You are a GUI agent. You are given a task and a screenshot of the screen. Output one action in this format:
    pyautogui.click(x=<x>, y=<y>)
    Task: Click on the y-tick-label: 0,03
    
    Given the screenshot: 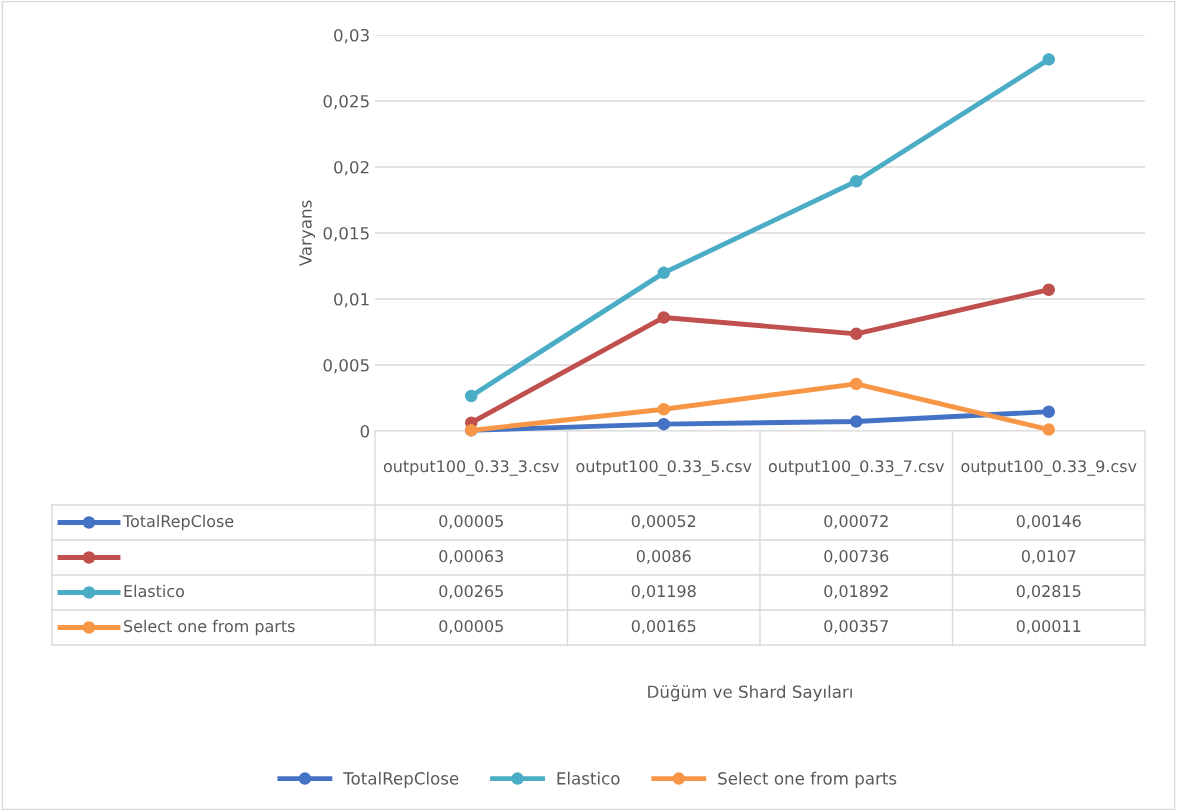 What is the action you would take?
    pyautogui.click(x=351, y=36)
    